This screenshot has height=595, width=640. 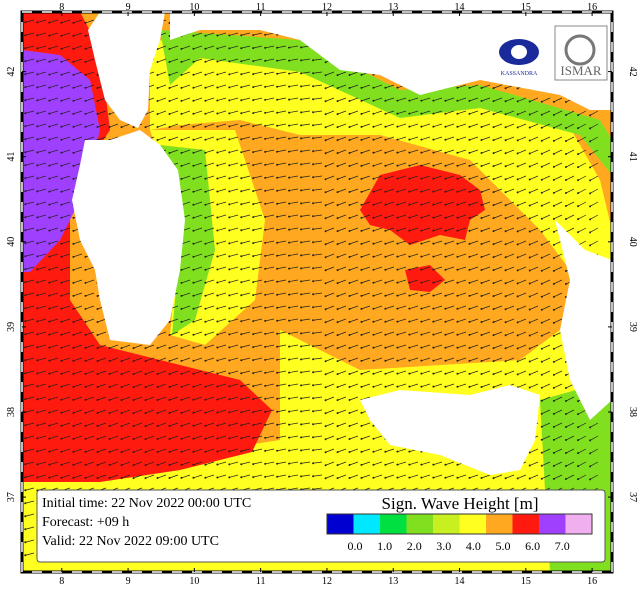 What do you see at coordinates (460, 503) in the screenshot?
I see `legend-title: Sign. Wave Height [m]` at bounding box center [460, 503].